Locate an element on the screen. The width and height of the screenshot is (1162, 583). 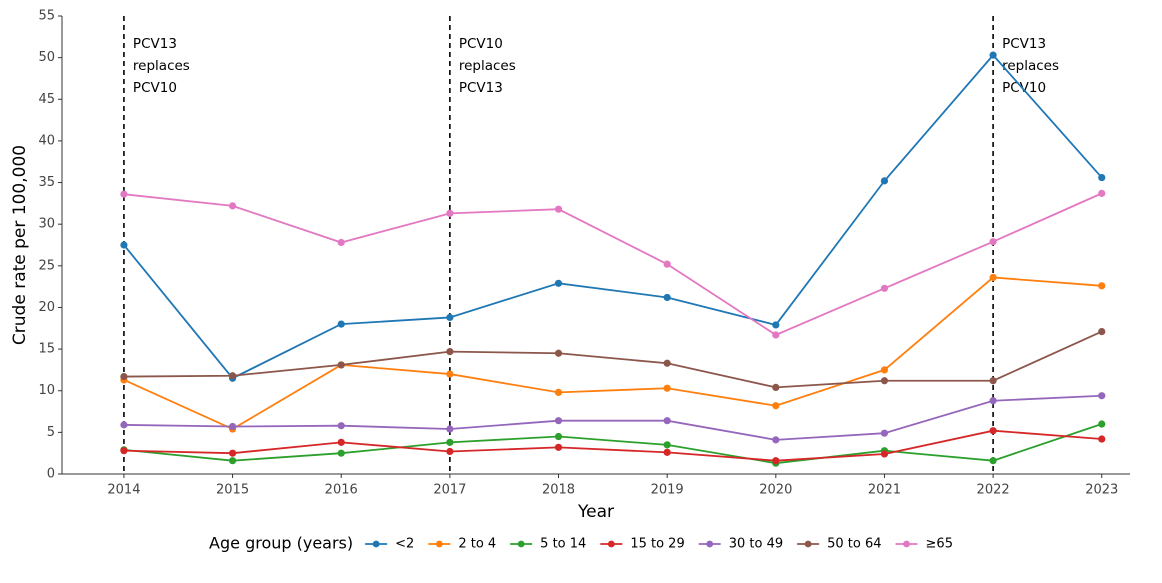
y-tick-label: 45 is located at coordinates (46, 99).